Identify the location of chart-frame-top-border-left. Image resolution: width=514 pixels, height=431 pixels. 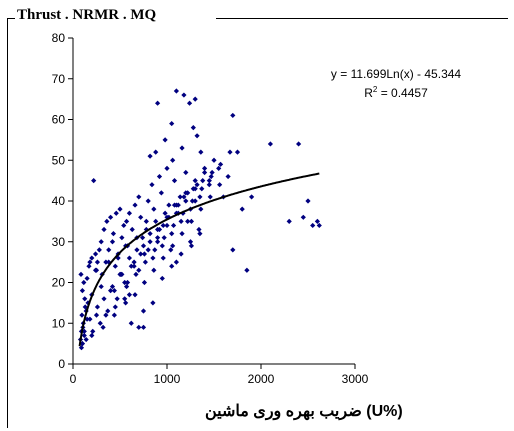
(11, 18).